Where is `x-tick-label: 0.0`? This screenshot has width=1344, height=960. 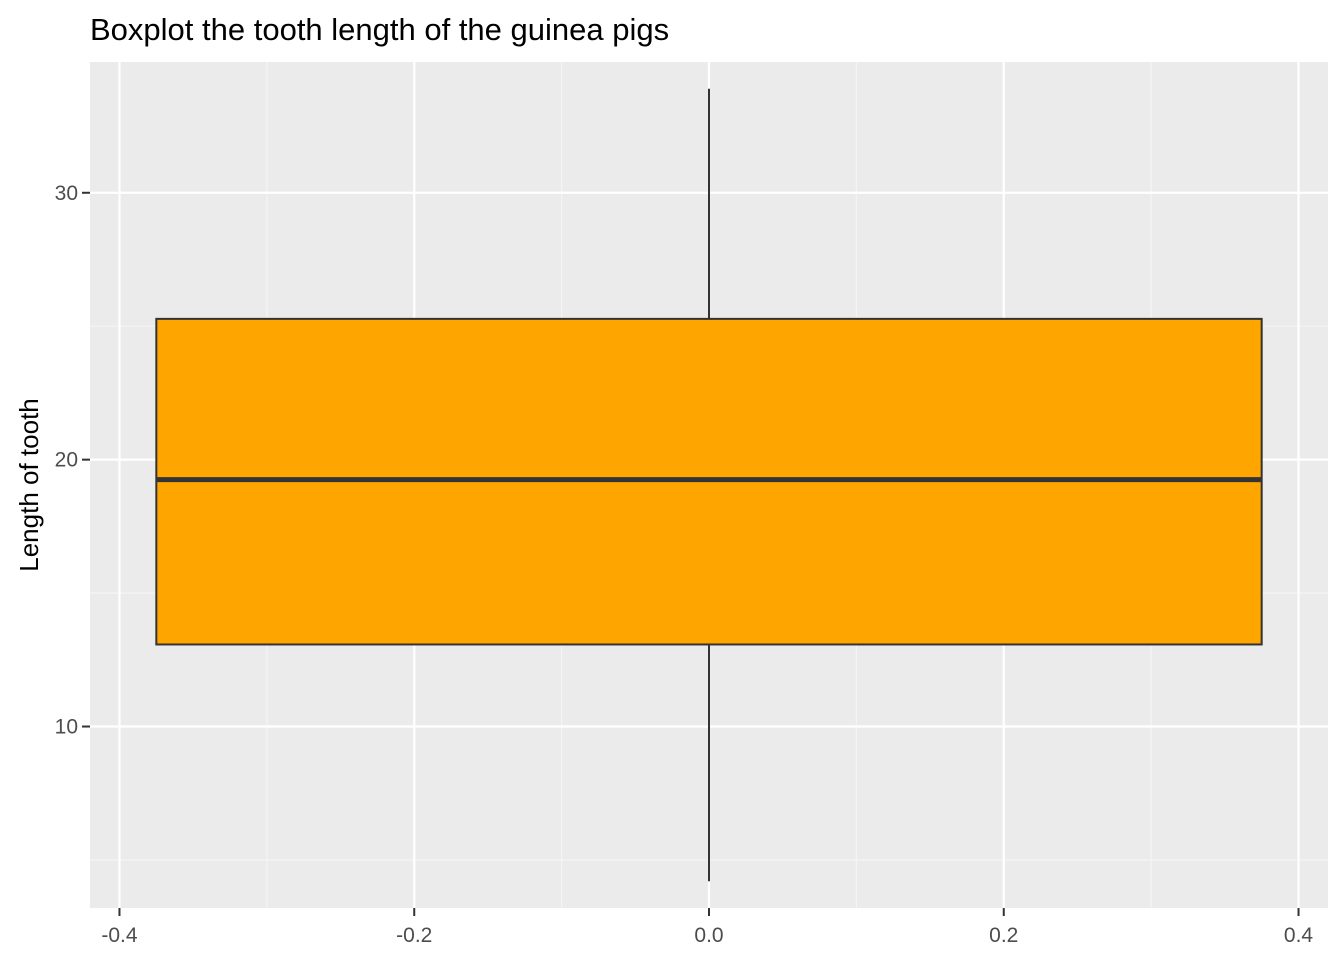
x-tick-label: 0.0 is located at coordinates (708, 935).